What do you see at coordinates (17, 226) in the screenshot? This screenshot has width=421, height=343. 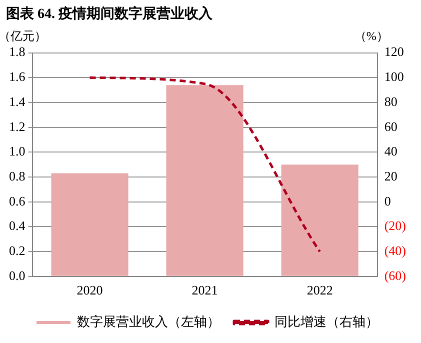 I see `y-tick-label: 0.4` at bounding box center [17, 226].